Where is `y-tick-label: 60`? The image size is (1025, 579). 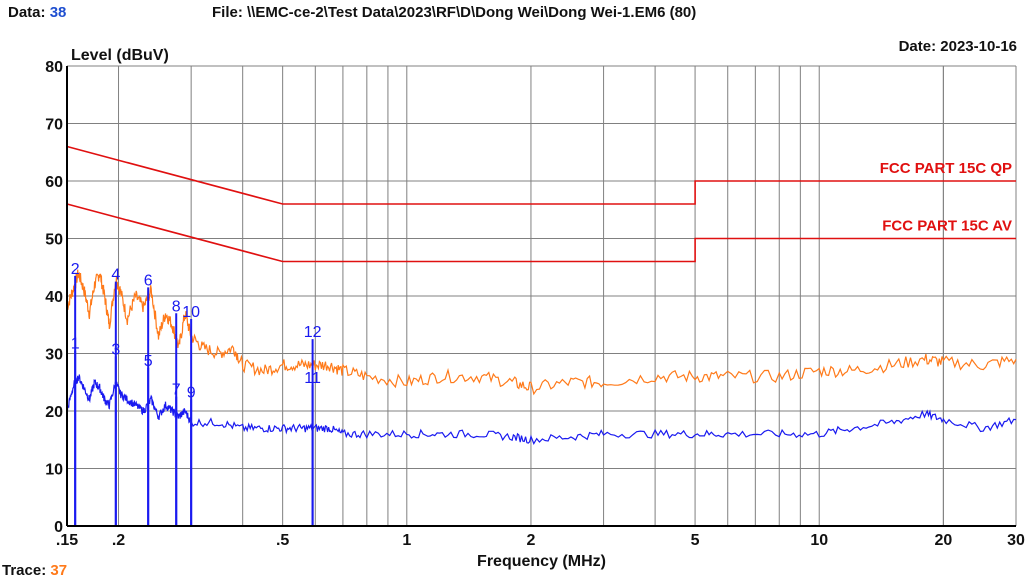 y-tick-label: 60 is located at coordinates (54, 182).